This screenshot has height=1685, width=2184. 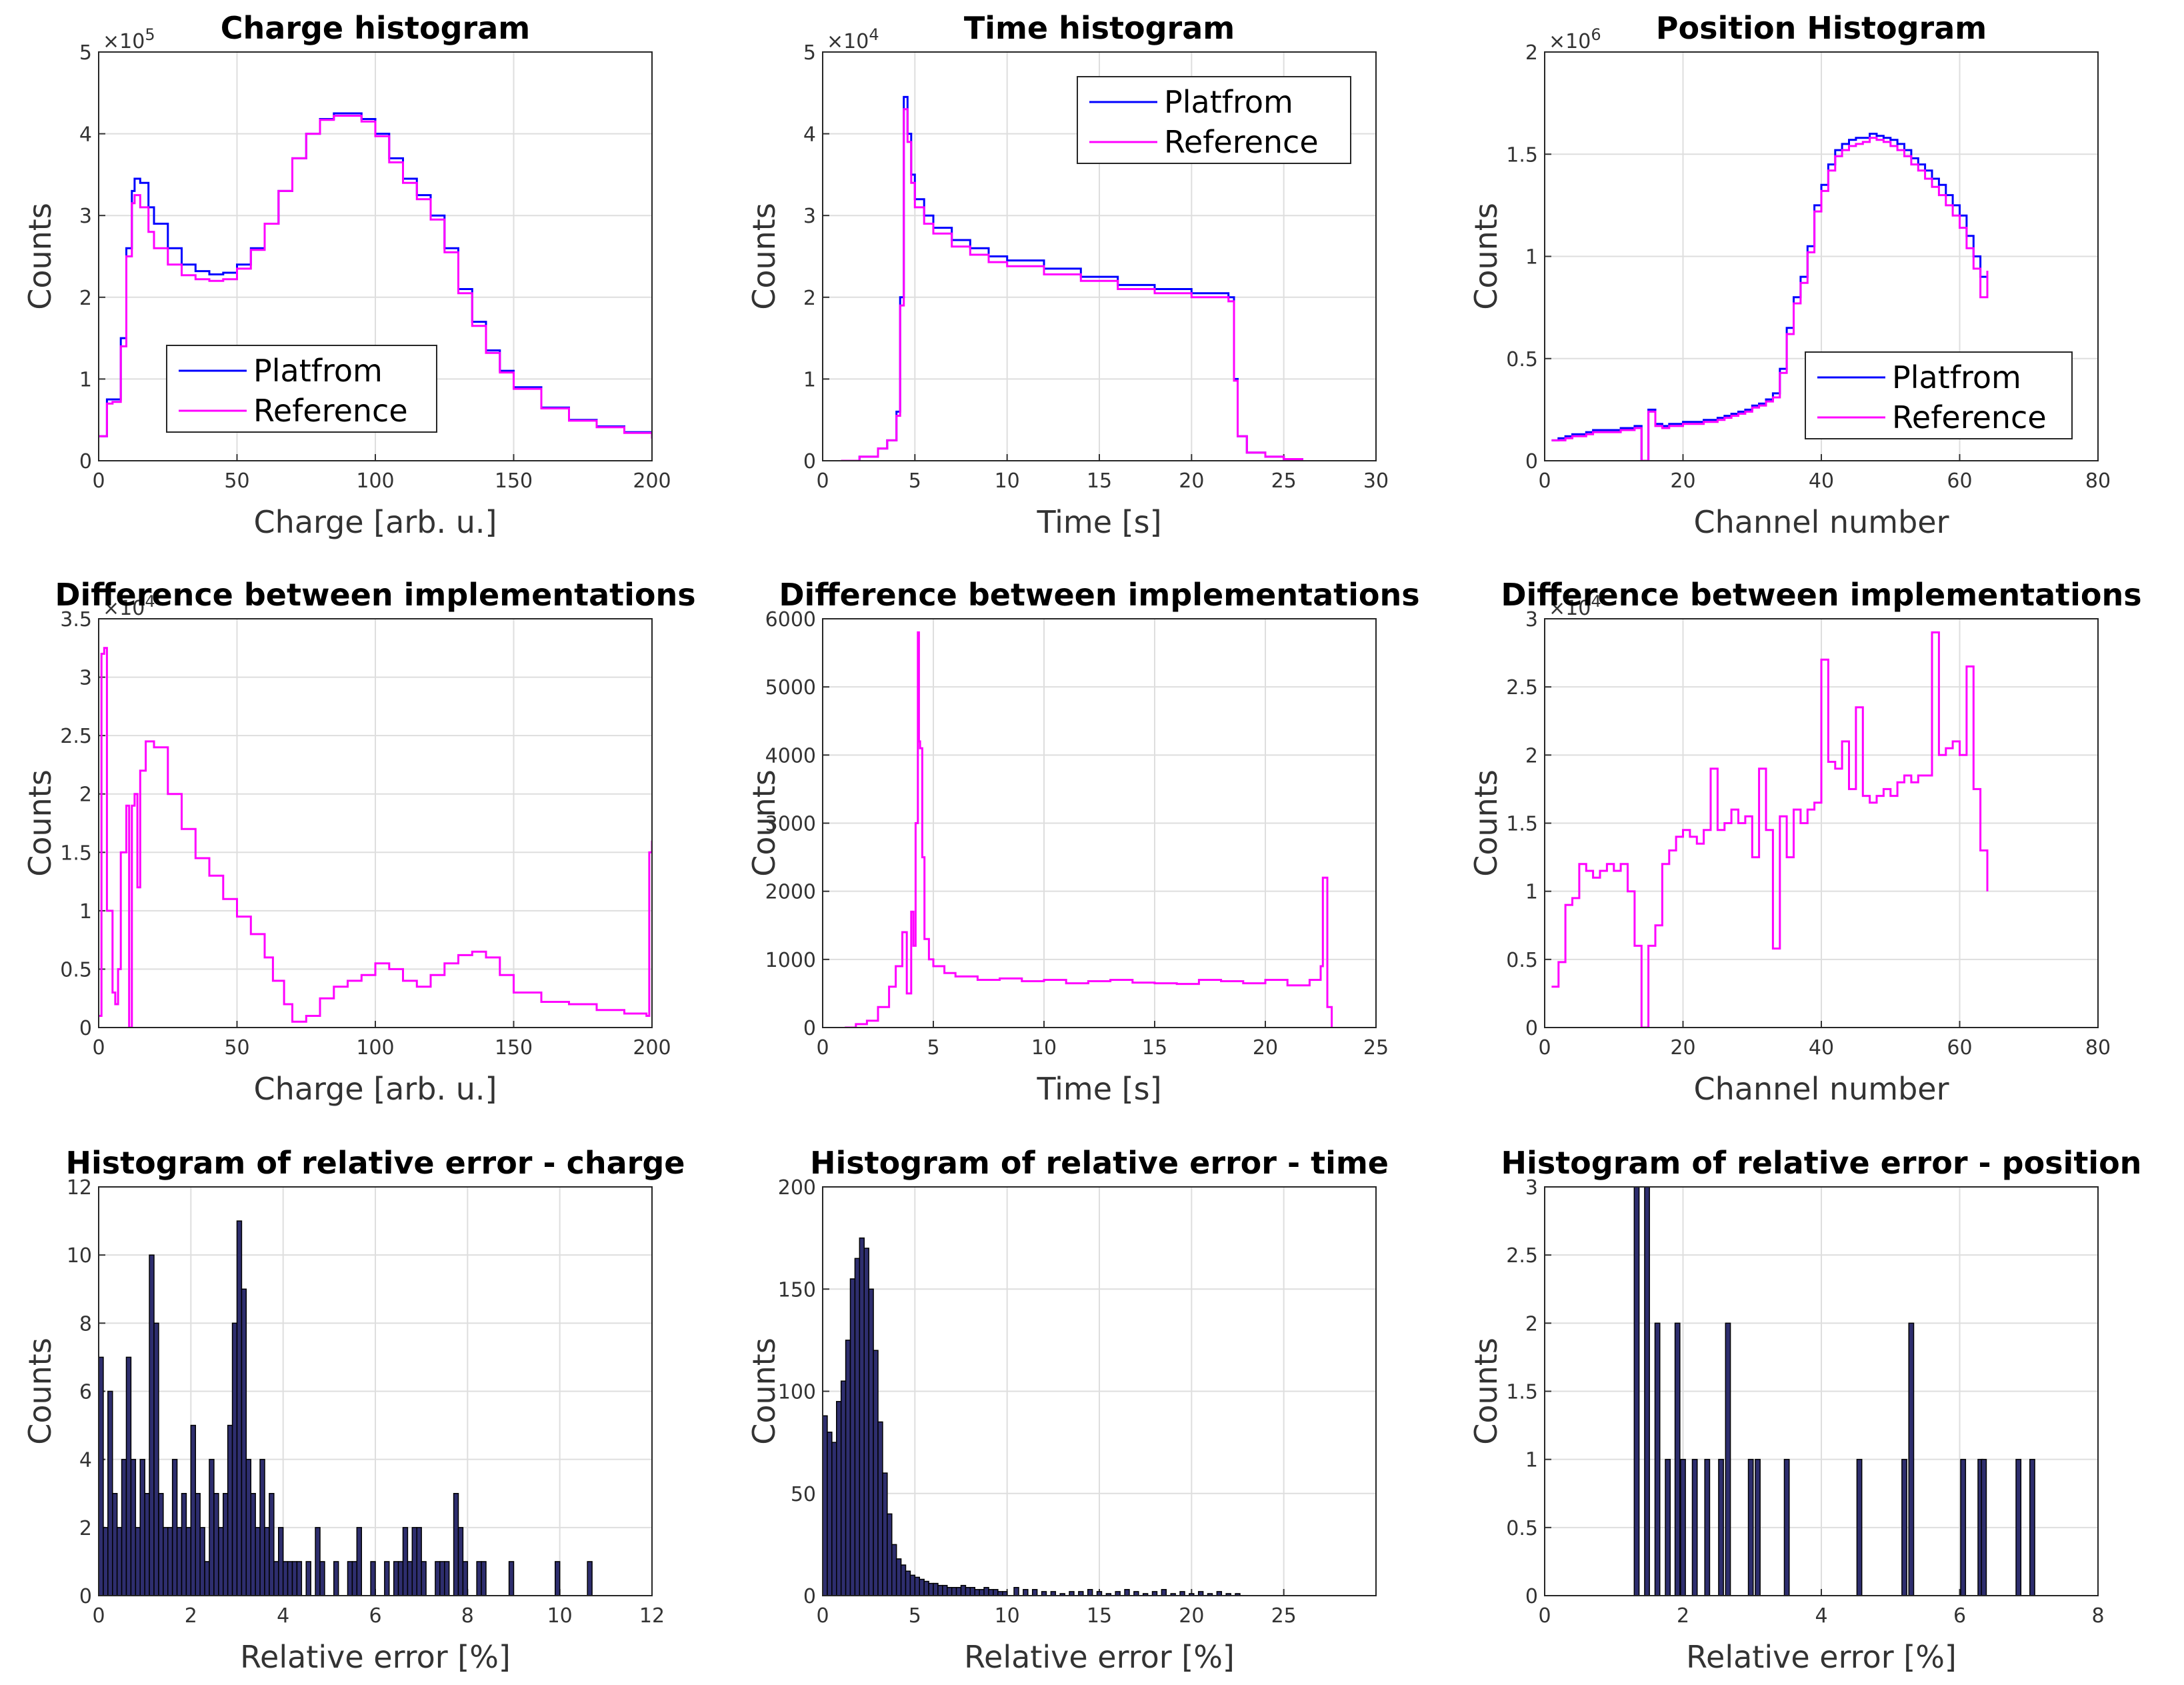 I want to click on chart-title: Histogram of relative error - time, so click(x=1099, y=1163).